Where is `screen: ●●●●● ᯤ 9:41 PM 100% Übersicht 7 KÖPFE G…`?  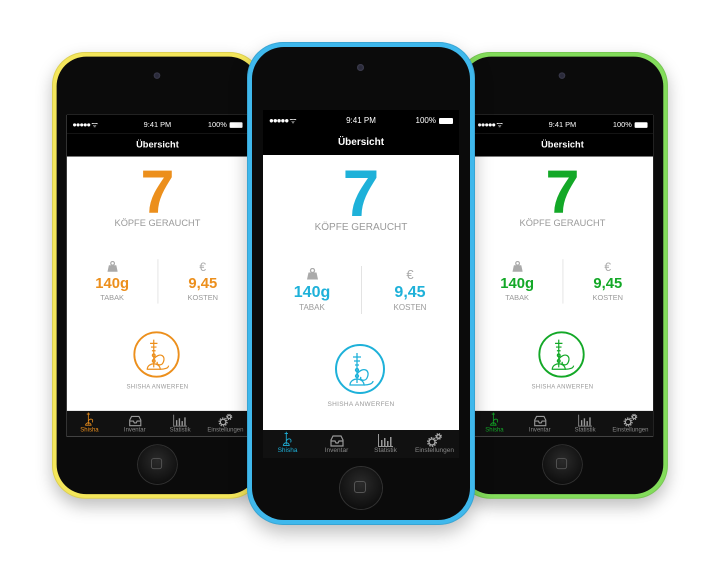
screen: ●●●●● ᯤ 9:41 PM 100% Übersicht 7 KÖPFE G… is located at coordinates (562, 275).